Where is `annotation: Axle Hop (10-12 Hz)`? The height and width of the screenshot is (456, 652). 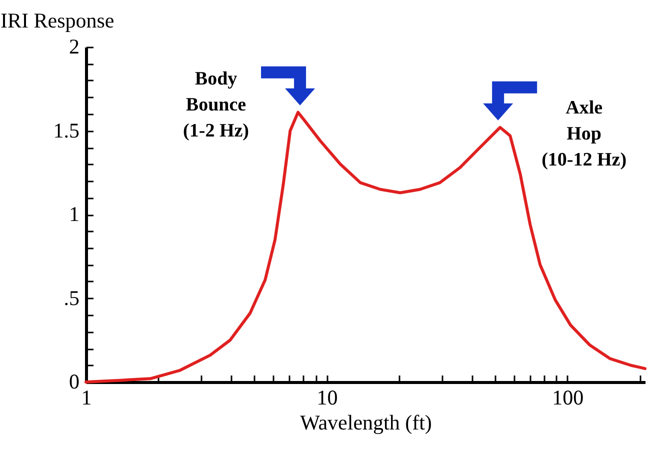 annotation: Axle Hop (10-12 Hz) is located at coordinates (584, 133).